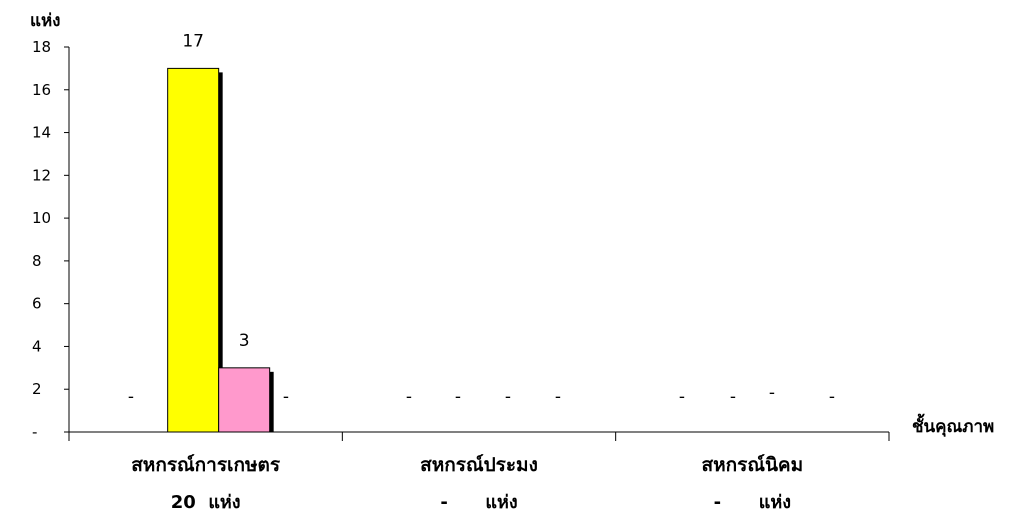 The image size is (1021, 517). I want to click on category-total-label: 20 แห่ง, so click(206, 502).